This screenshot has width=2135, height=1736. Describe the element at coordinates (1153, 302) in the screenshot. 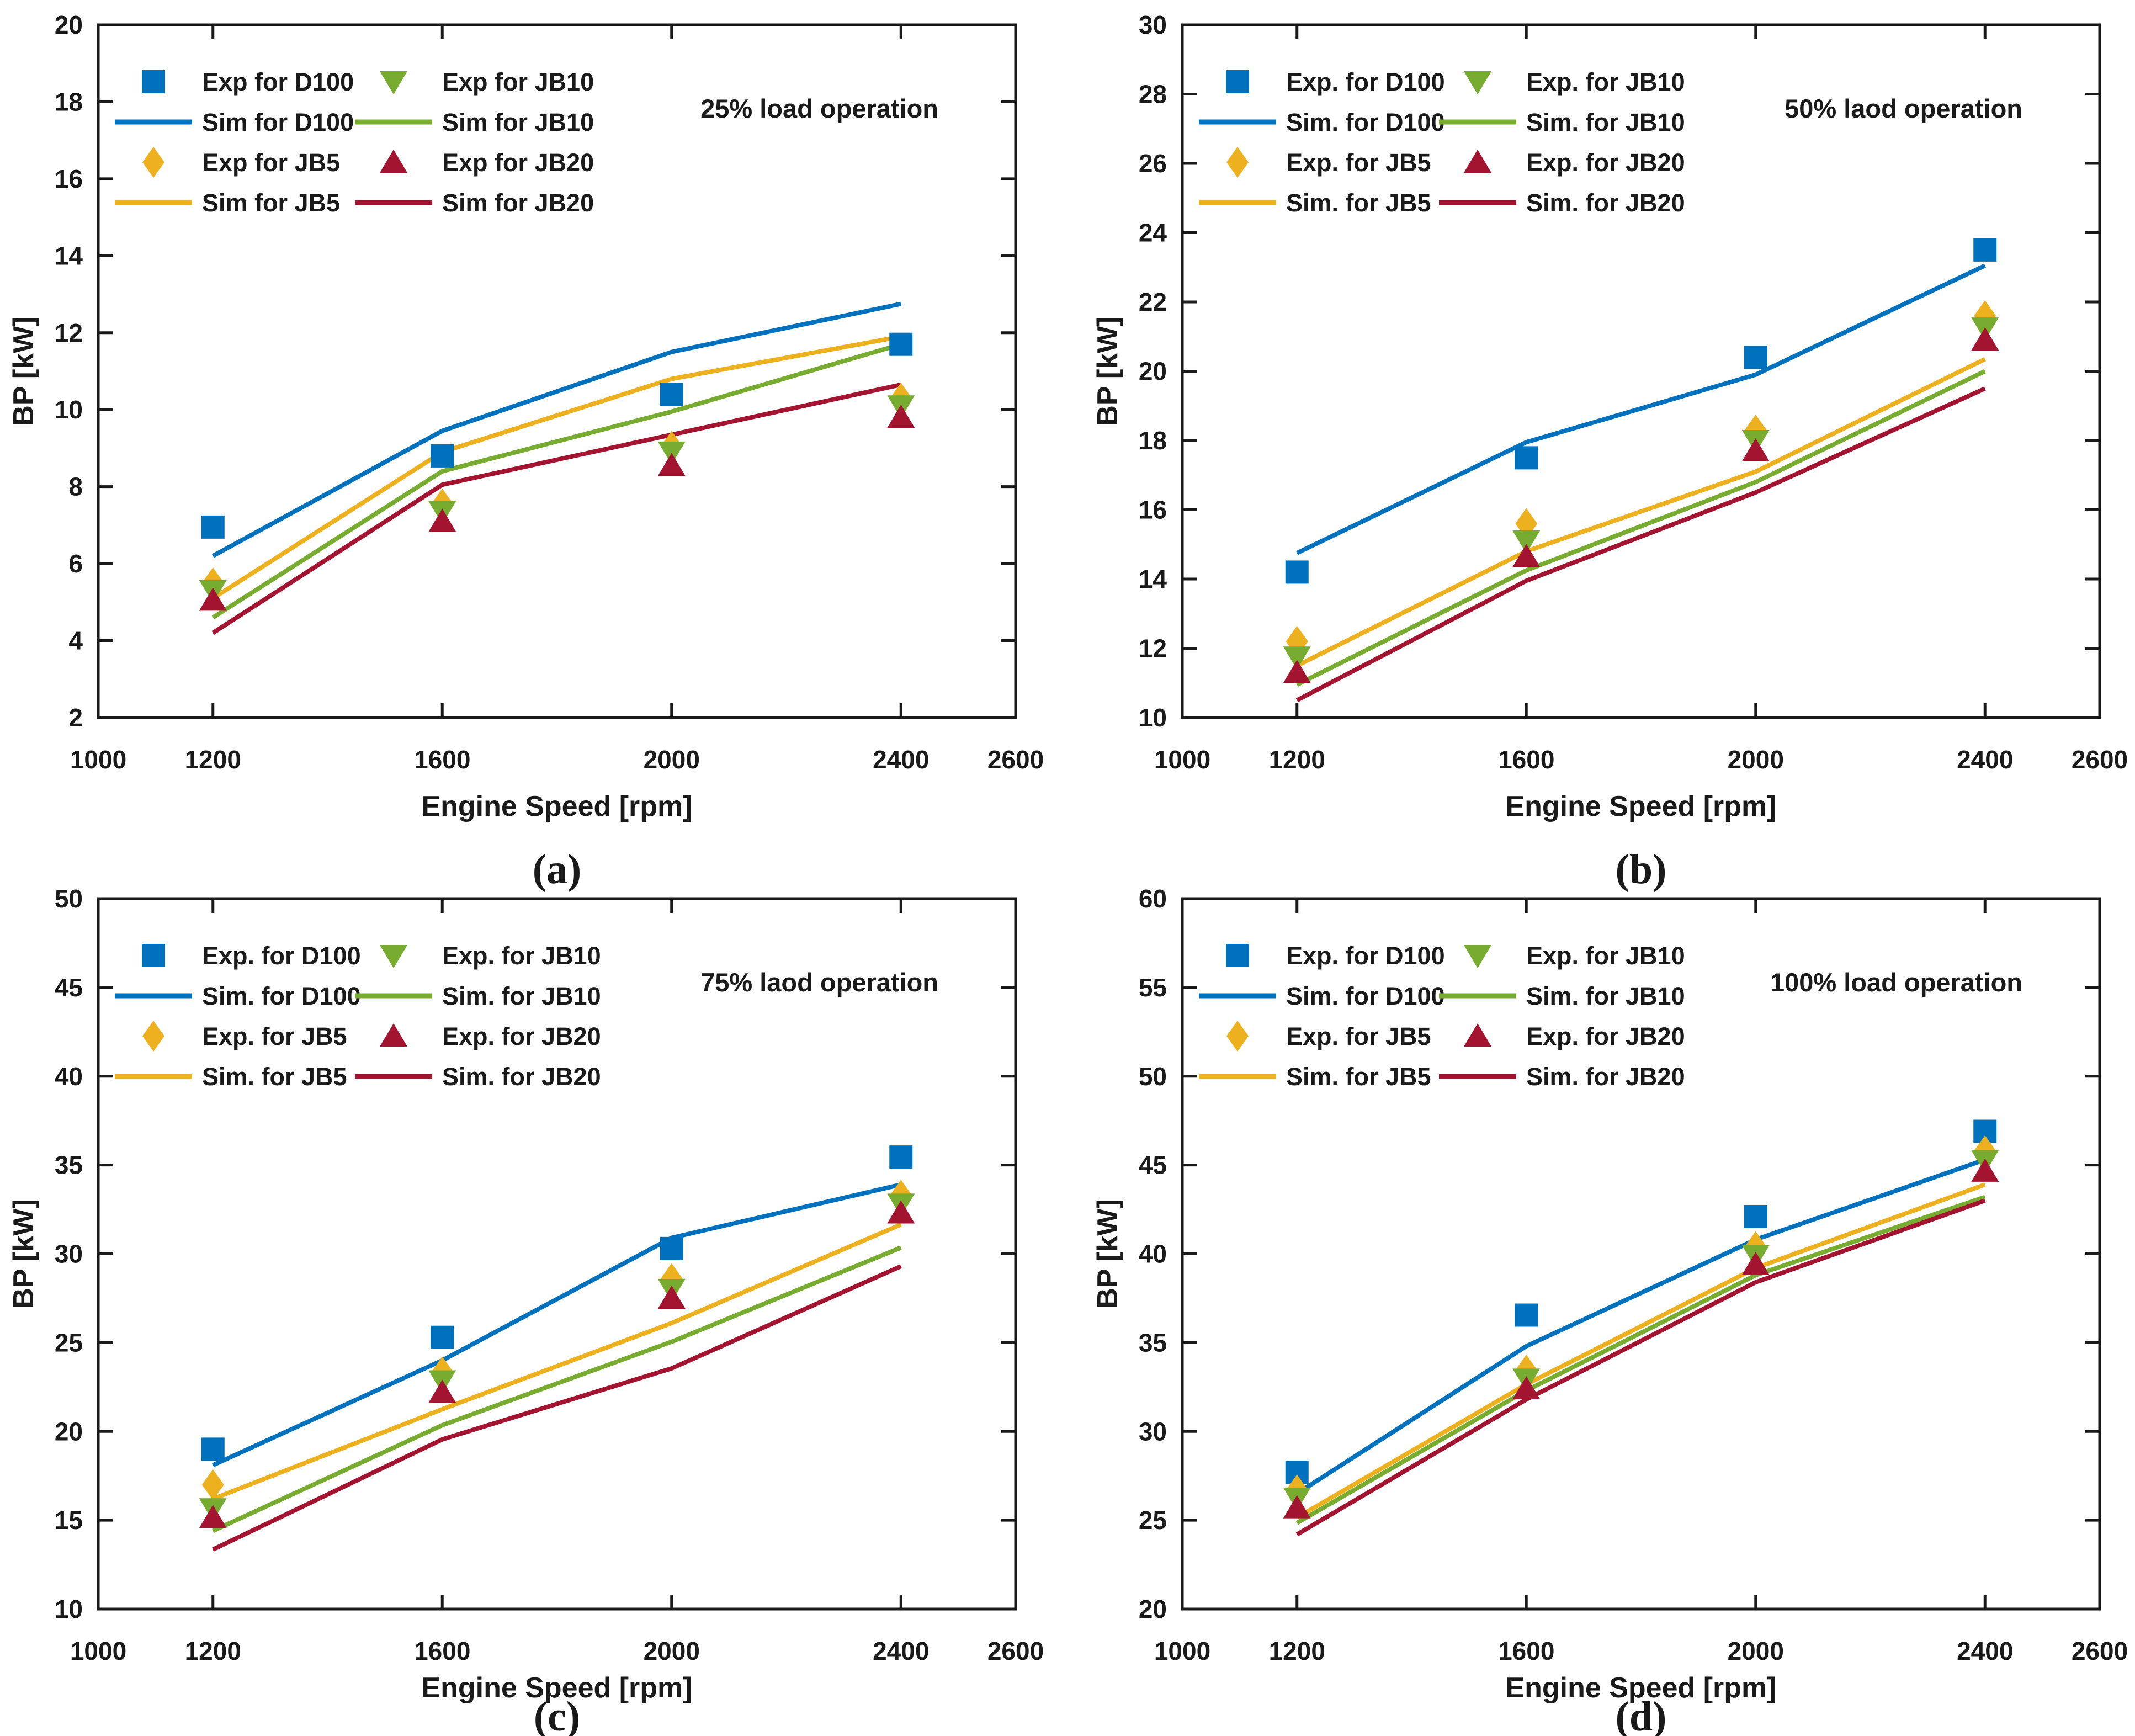

I see `y-tick-label: 22` at that location.